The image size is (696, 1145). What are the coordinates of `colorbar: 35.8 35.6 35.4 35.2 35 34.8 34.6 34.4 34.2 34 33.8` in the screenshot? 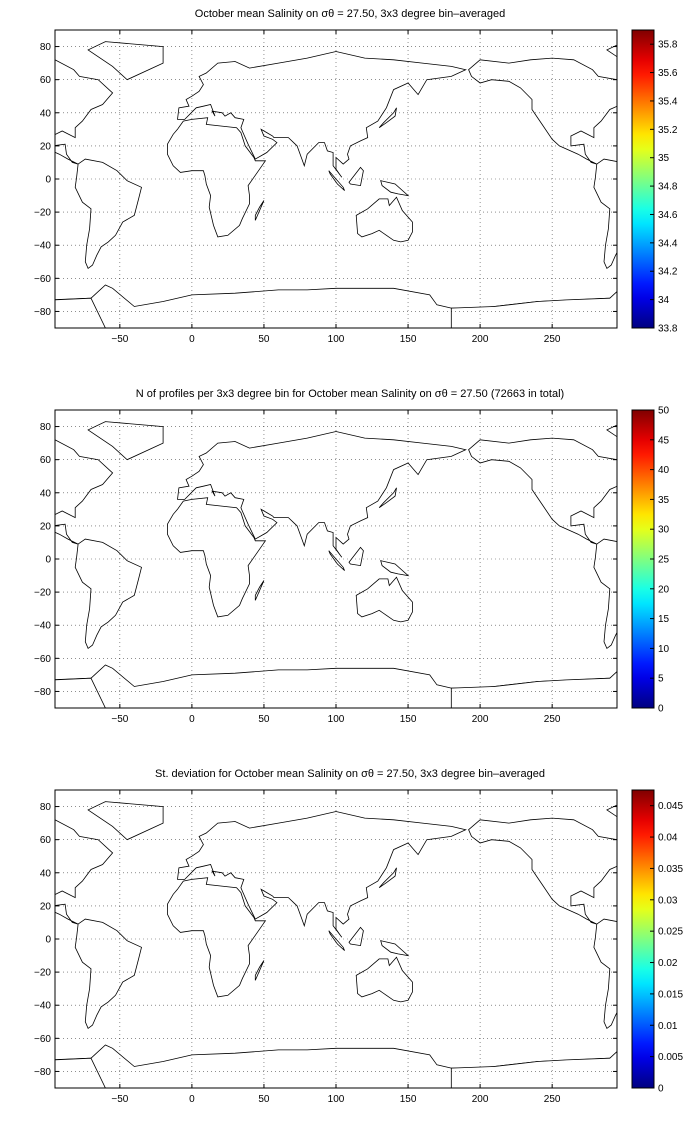 It's located at (654, 182).